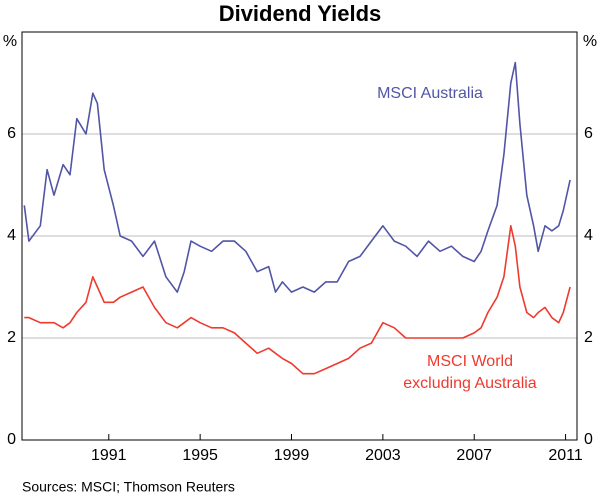  Describe the element at coordinates (11, 337) in the screenshot. I see `y-tick-label: 2` at that location.